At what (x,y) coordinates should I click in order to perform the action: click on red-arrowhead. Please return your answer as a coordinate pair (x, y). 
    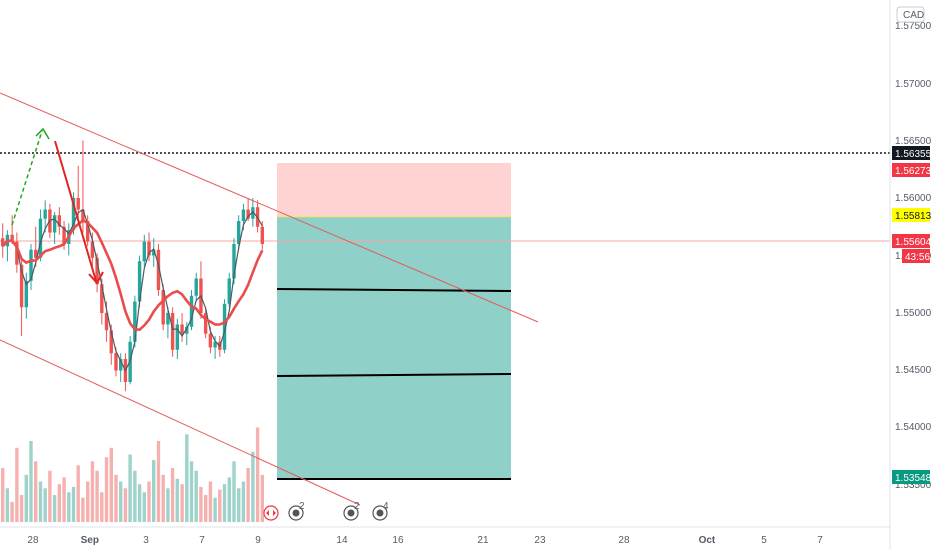
    Looking at the image, I should click on (96, 278).